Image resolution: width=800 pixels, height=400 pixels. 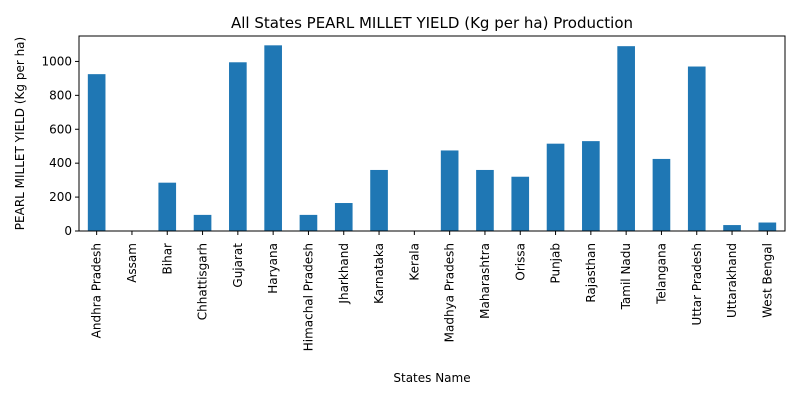 What do you see at coordinates (414, 262) in the screenshot?
I see `x-tick-label: Kerala` at bounding box center [414, 262].